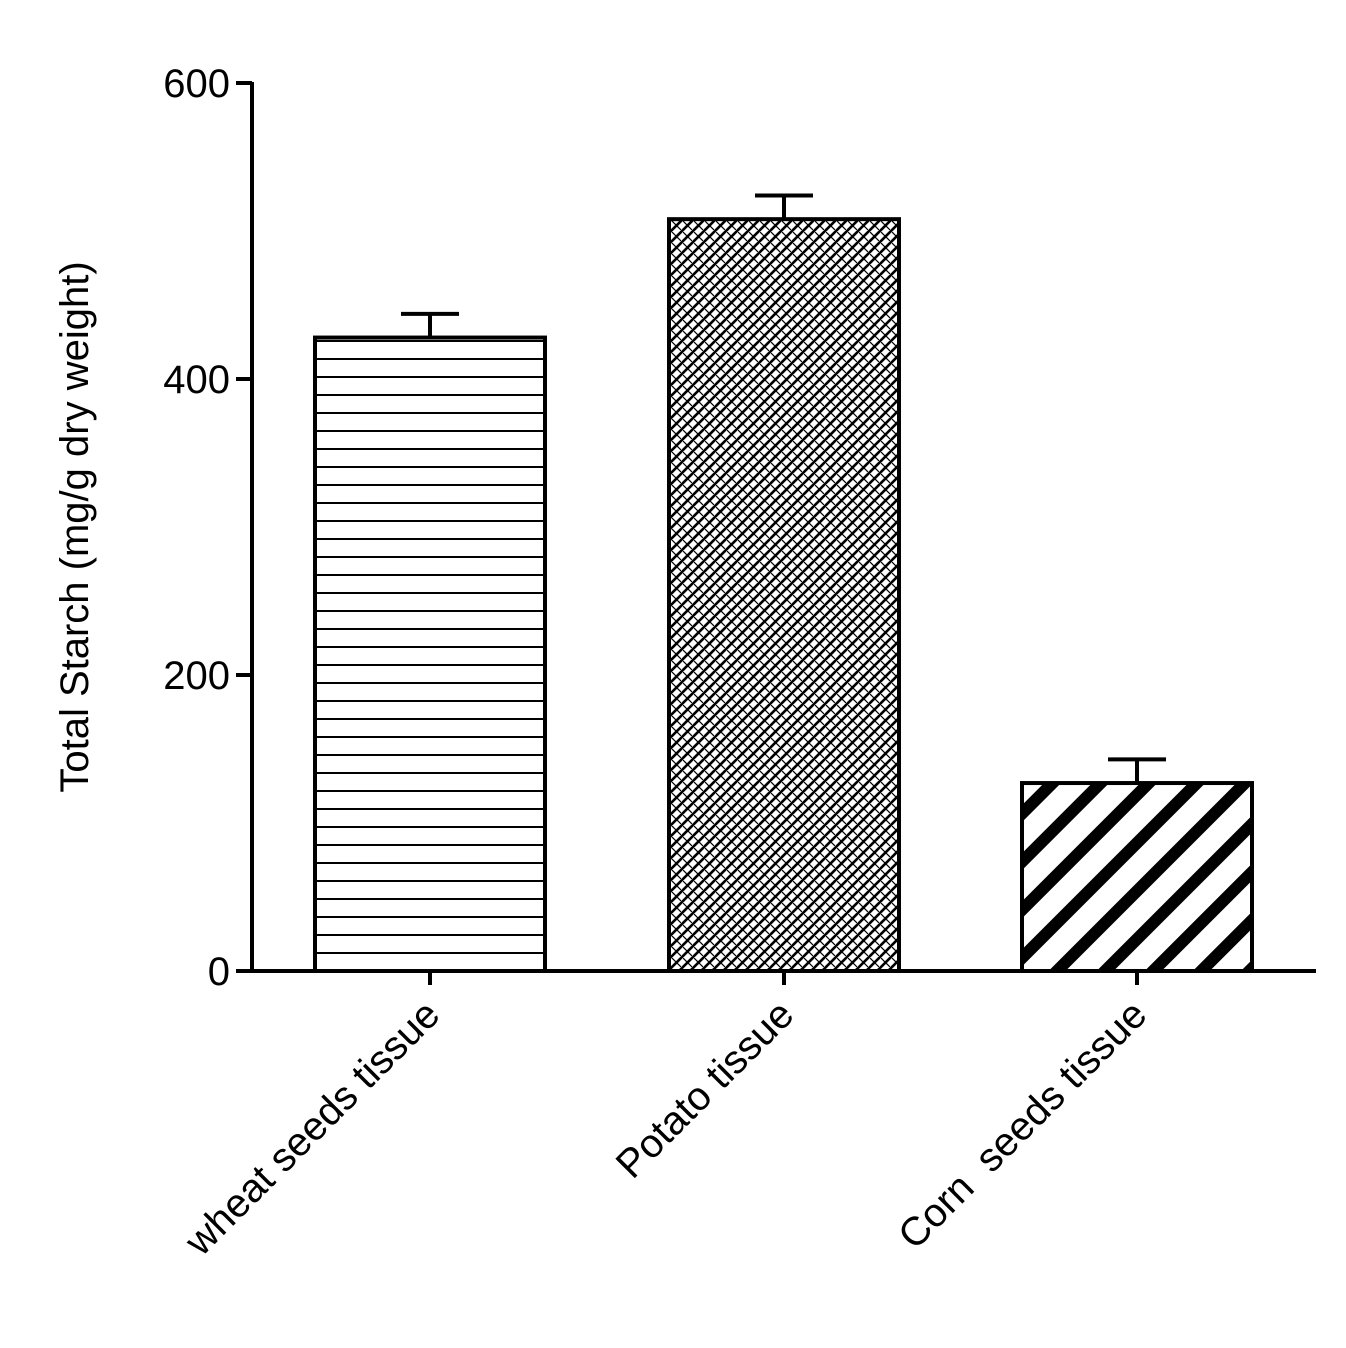 Image resolution: width=1346 pixels, height=1348 pixels. I want to click on x-category-label: Corn seeds tissue, so click(1022, 1124).